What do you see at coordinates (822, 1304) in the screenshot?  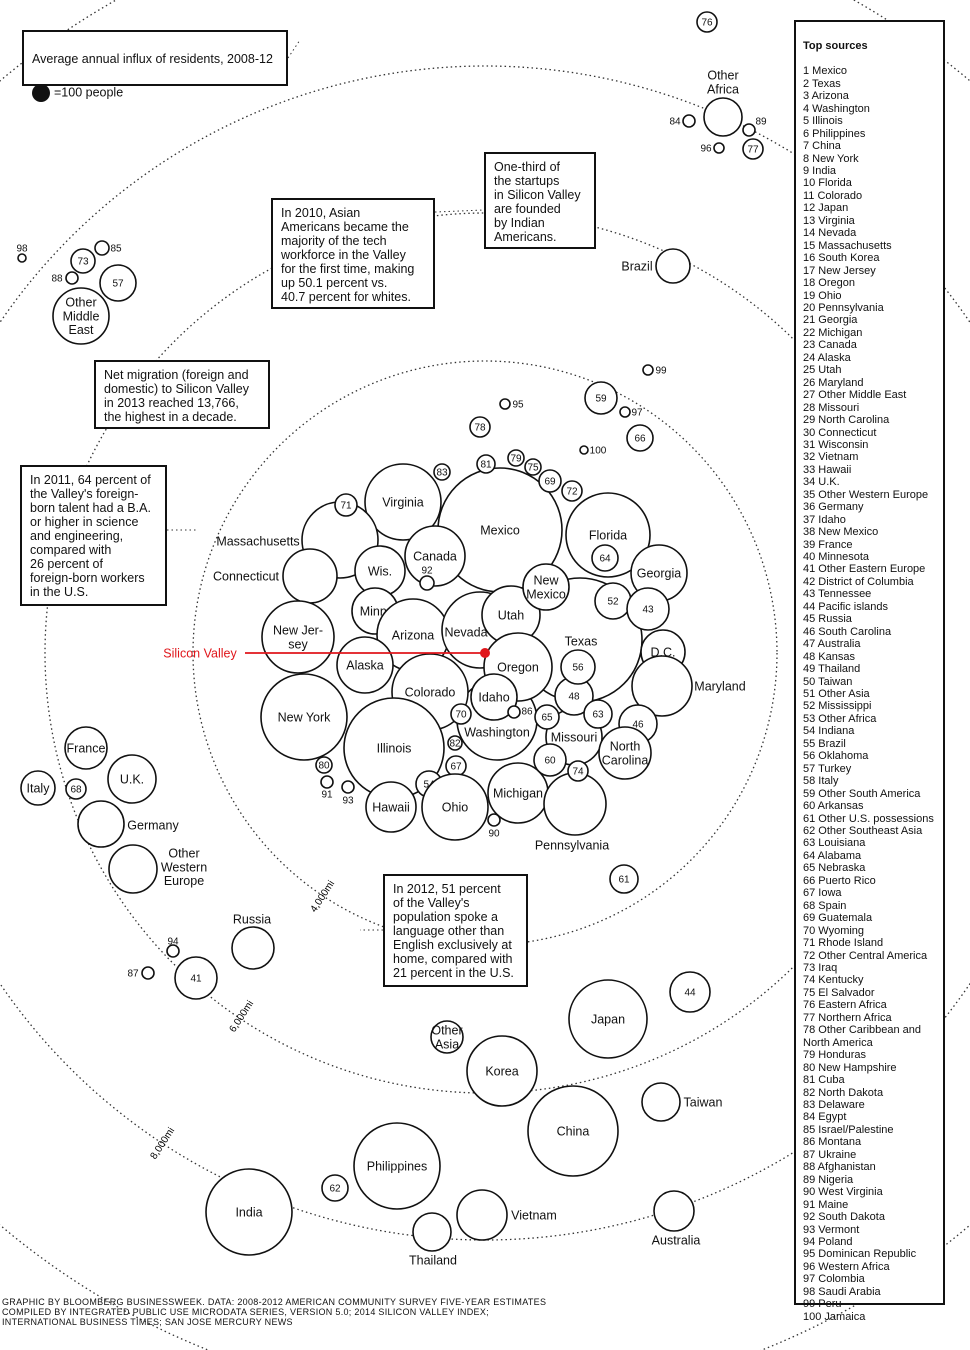 I see `source-item: 99 Peru` at bounding box center [822, 1304].